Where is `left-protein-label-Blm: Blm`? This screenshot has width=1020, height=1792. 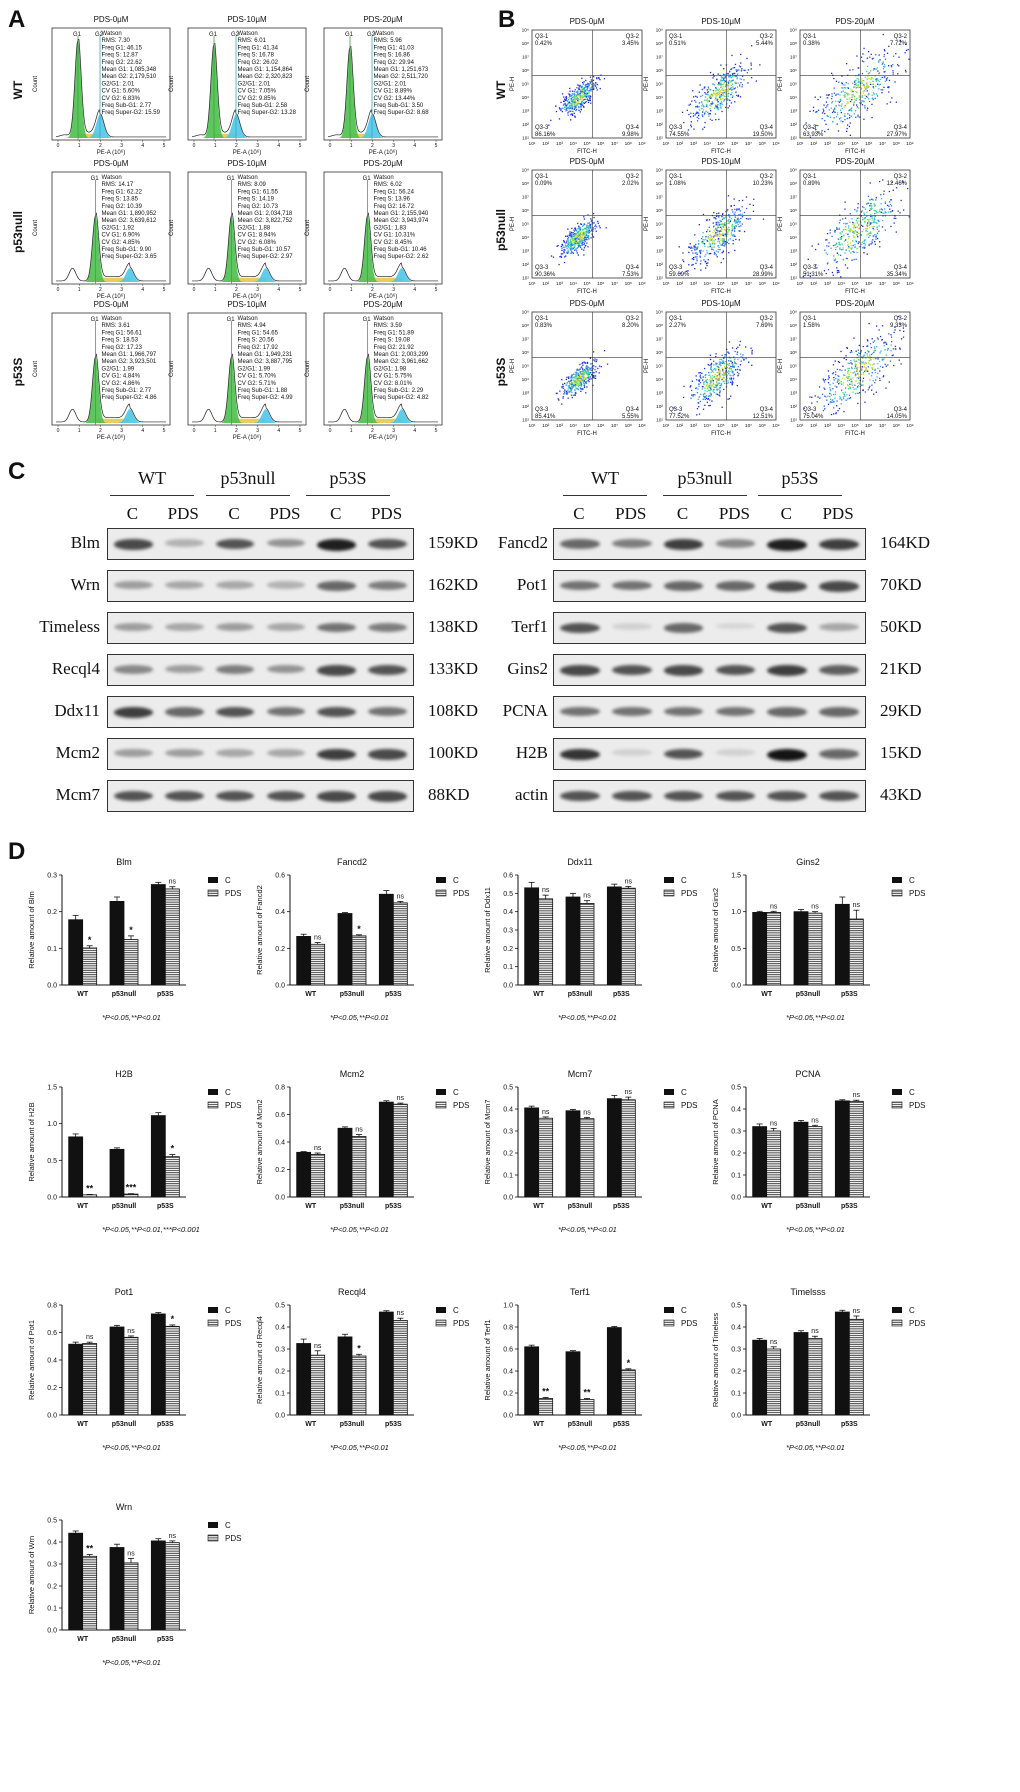 left-protein-label-Blm: Blm is located at coordinates (85, 542).